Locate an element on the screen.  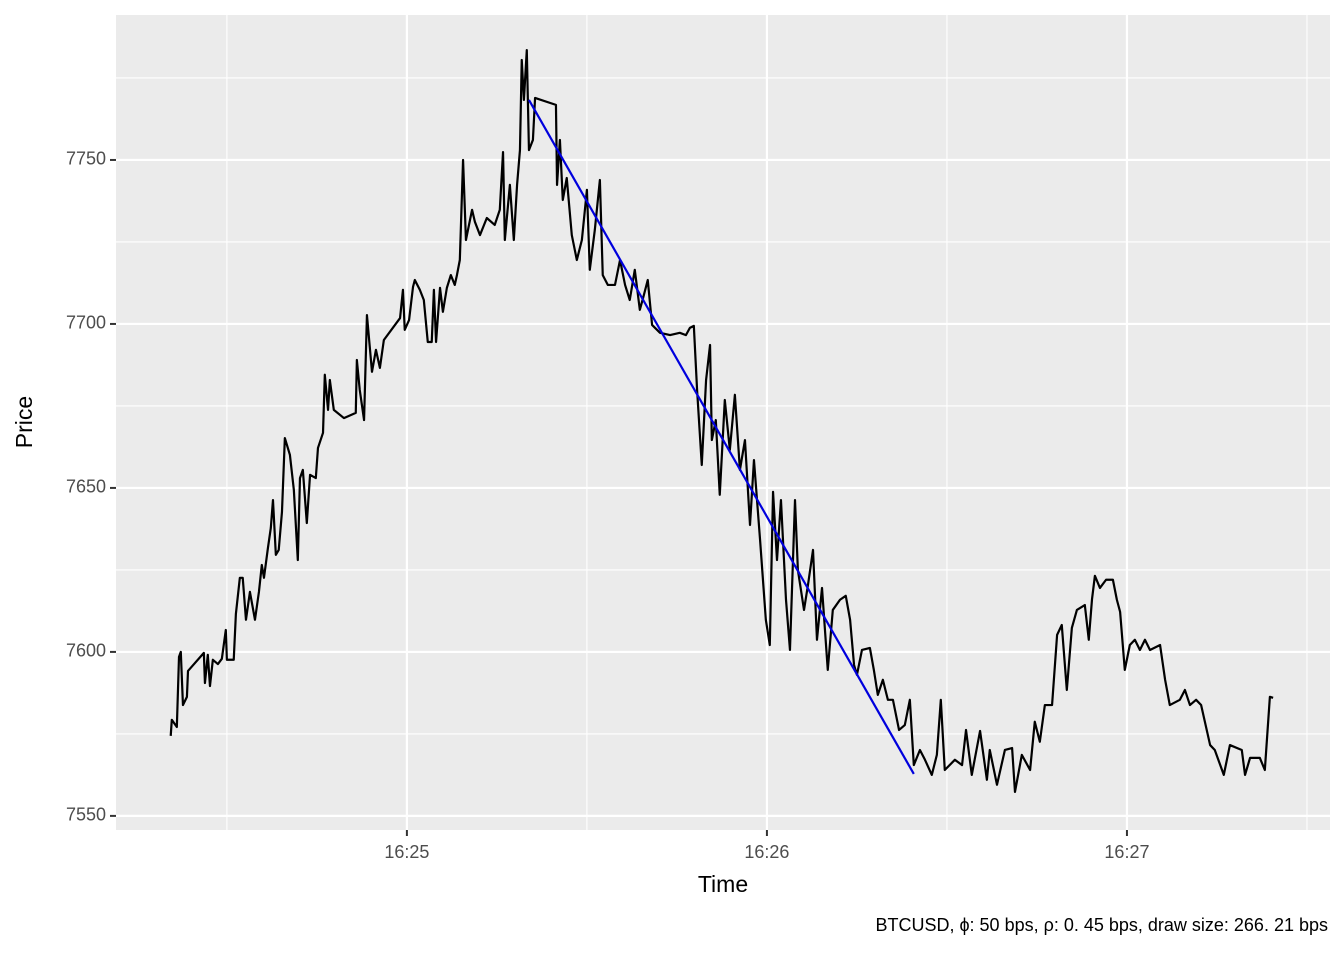
y-tick-label: 7700 is located at coordinates (86, 323).